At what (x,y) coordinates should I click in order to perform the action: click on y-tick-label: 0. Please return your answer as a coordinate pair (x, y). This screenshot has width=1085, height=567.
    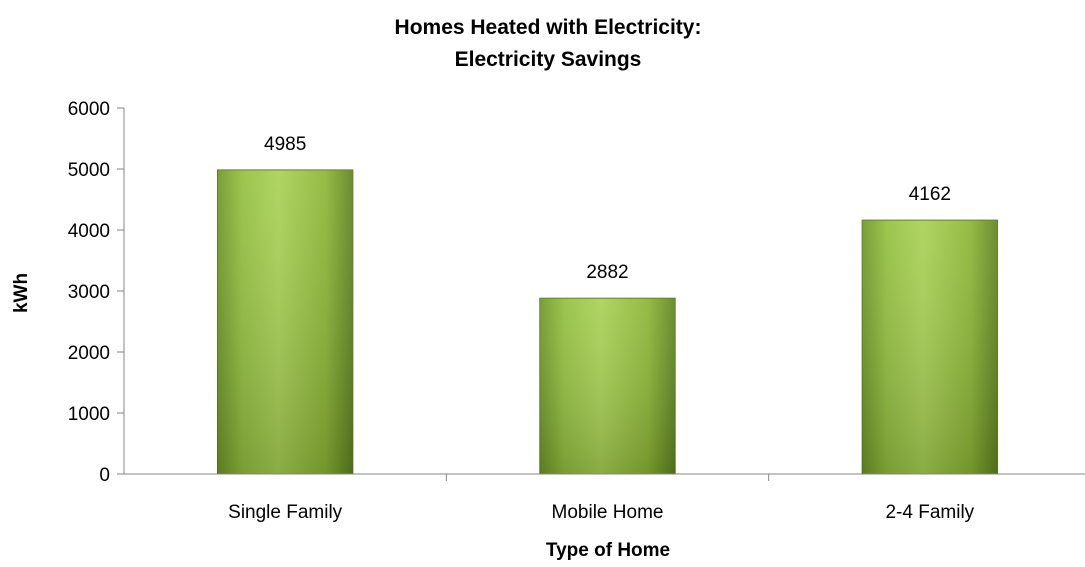
    Looking at the image, I should click on (104, 475).